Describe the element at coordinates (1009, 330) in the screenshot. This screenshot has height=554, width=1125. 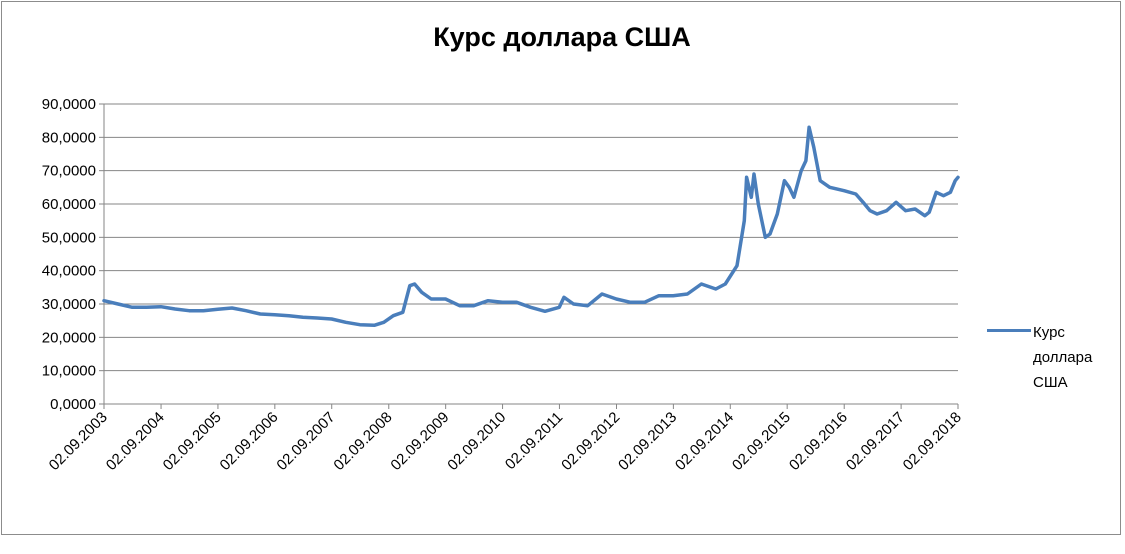
I see `legend-swatch` at that location.